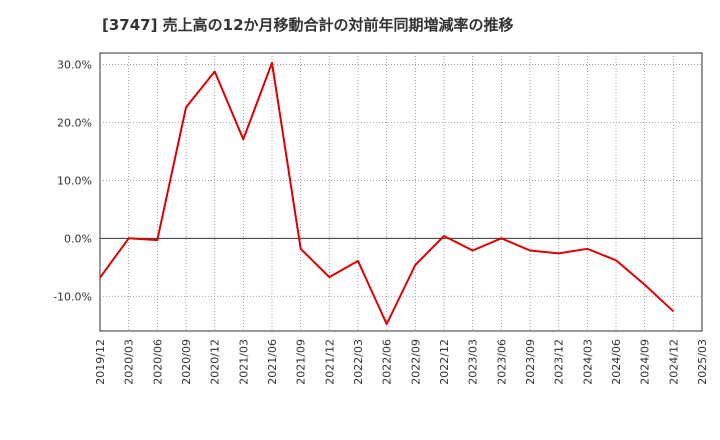  What do you see at coordinates (329, 362) in the screenshot?
I see `x-tick-label: 2021/12` at bounding box center [329, 362].